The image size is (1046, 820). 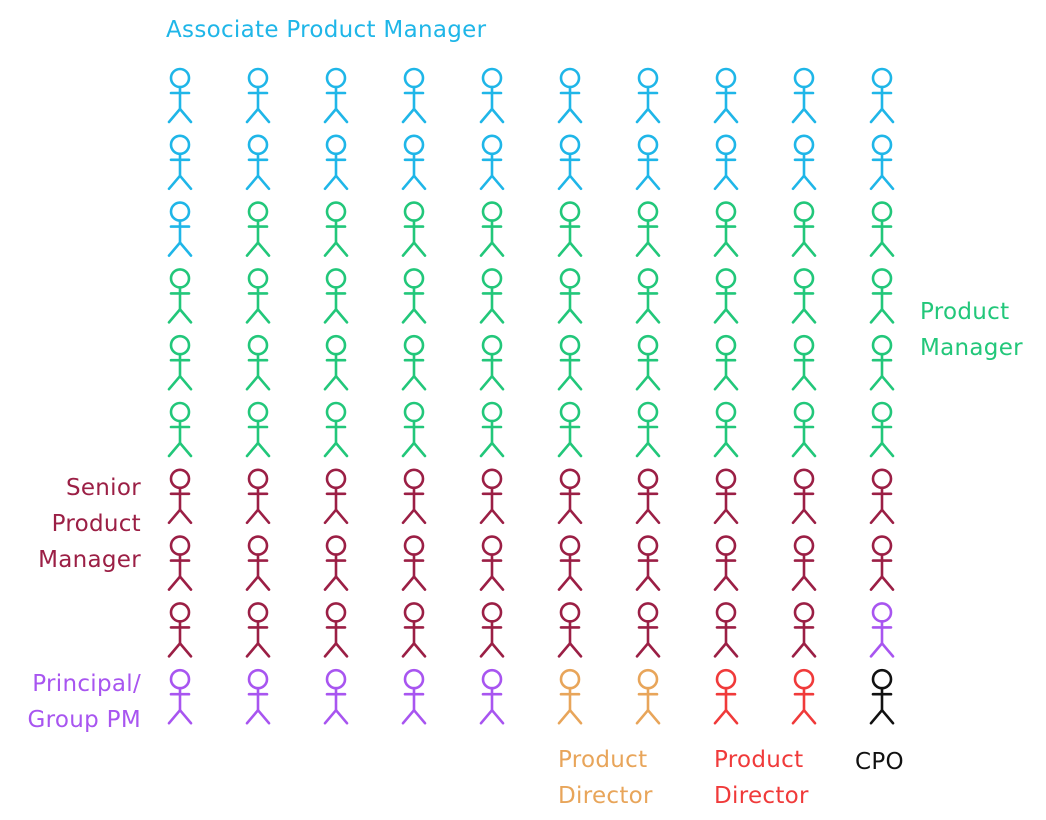 What do you see at coordinates (879, 762) in the screenshot?
I see `label-line: CPO` at bounding box center [879, 762].